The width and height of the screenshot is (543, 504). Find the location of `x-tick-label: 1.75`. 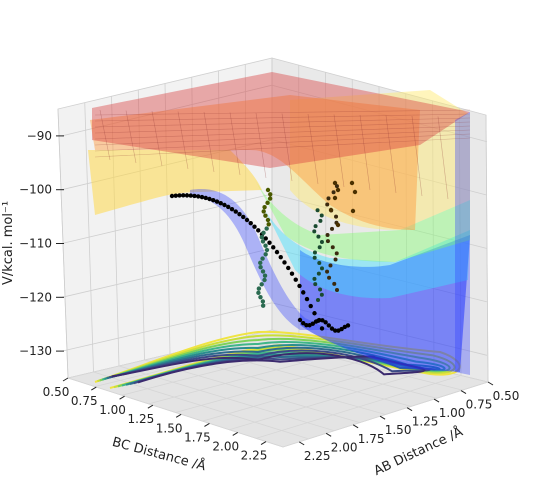

x-tick-label: 1.75 is located at coordinates (197, 437).